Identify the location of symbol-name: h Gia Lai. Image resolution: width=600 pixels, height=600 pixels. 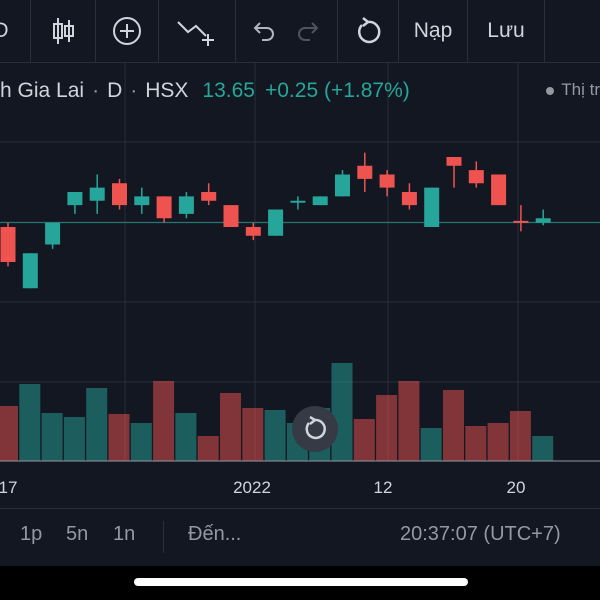
(42, 90).